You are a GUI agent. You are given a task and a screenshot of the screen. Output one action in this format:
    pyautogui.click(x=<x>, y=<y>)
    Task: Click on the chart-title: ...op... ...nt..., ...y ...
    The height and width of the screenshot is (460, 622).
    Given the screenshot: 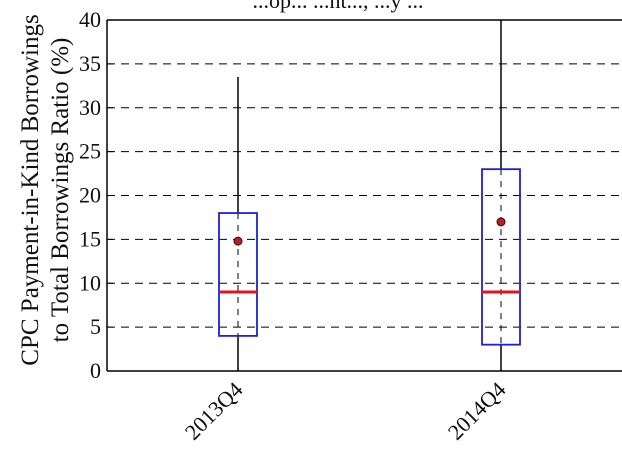 What is the action you would take?
    pyautogui.click(x=337, y=6)
    